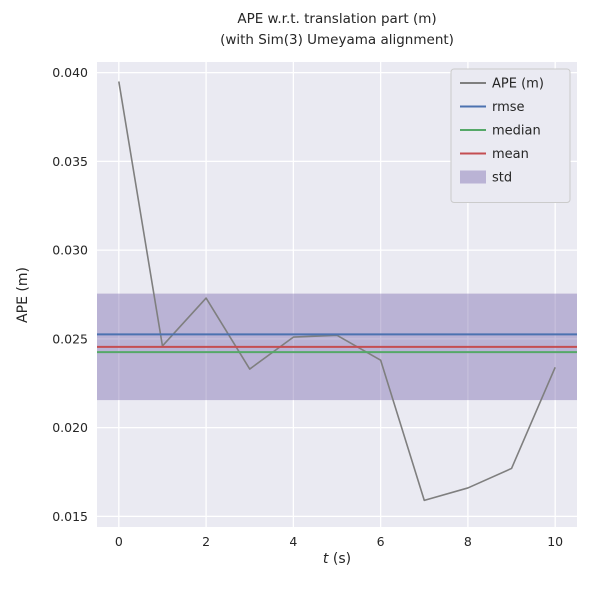 Image resolution: width=600 pixels, height=600 pixels. I want to click on legend-patch-sample, so click(473, 177).